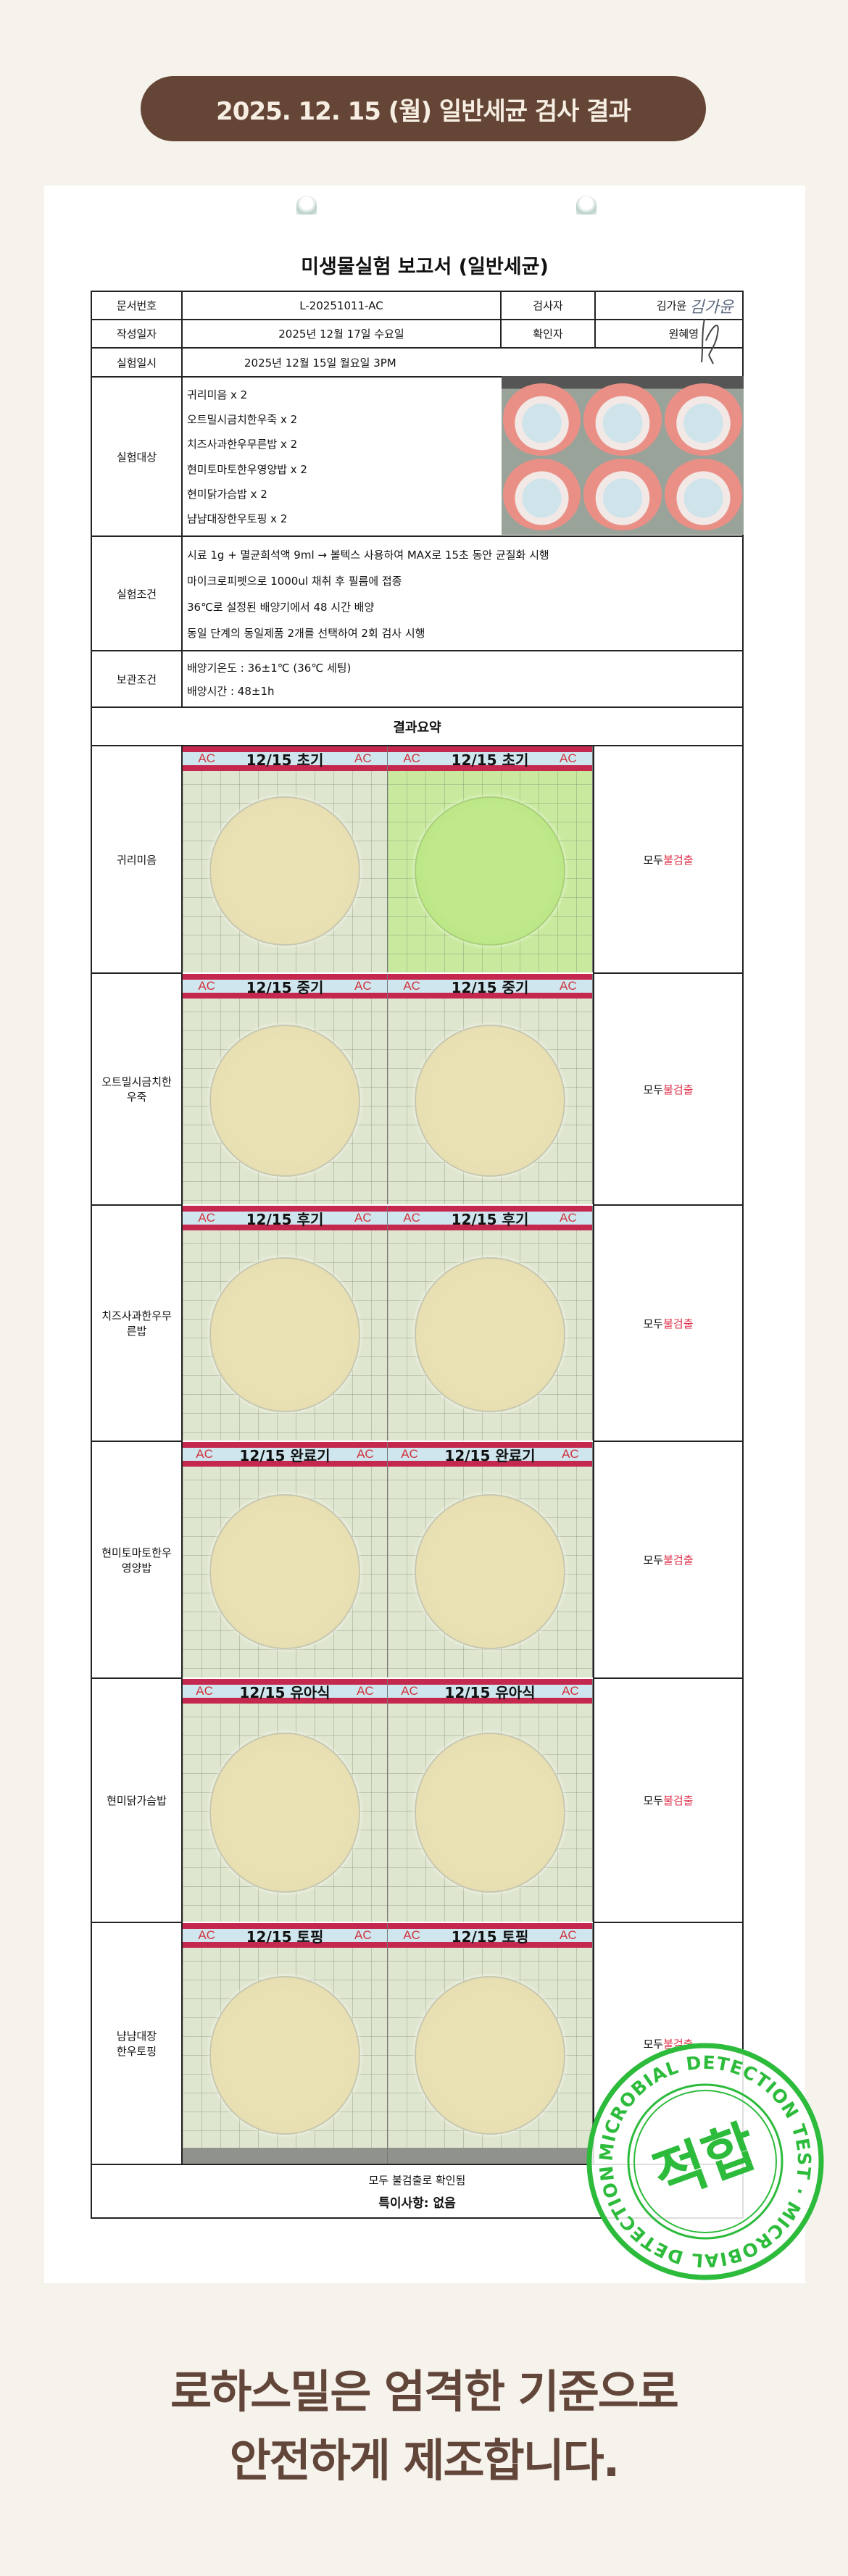  I want to click on conditions-label: 실험조건, so click(137, 593).